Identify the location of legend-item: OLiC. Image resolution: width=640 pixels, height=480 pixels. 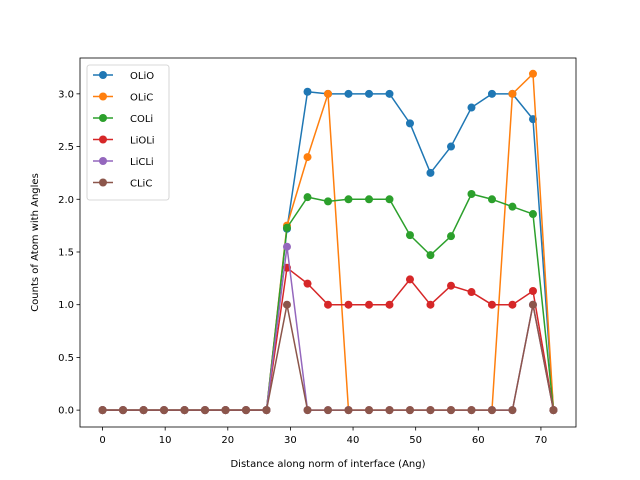
(123, 97).